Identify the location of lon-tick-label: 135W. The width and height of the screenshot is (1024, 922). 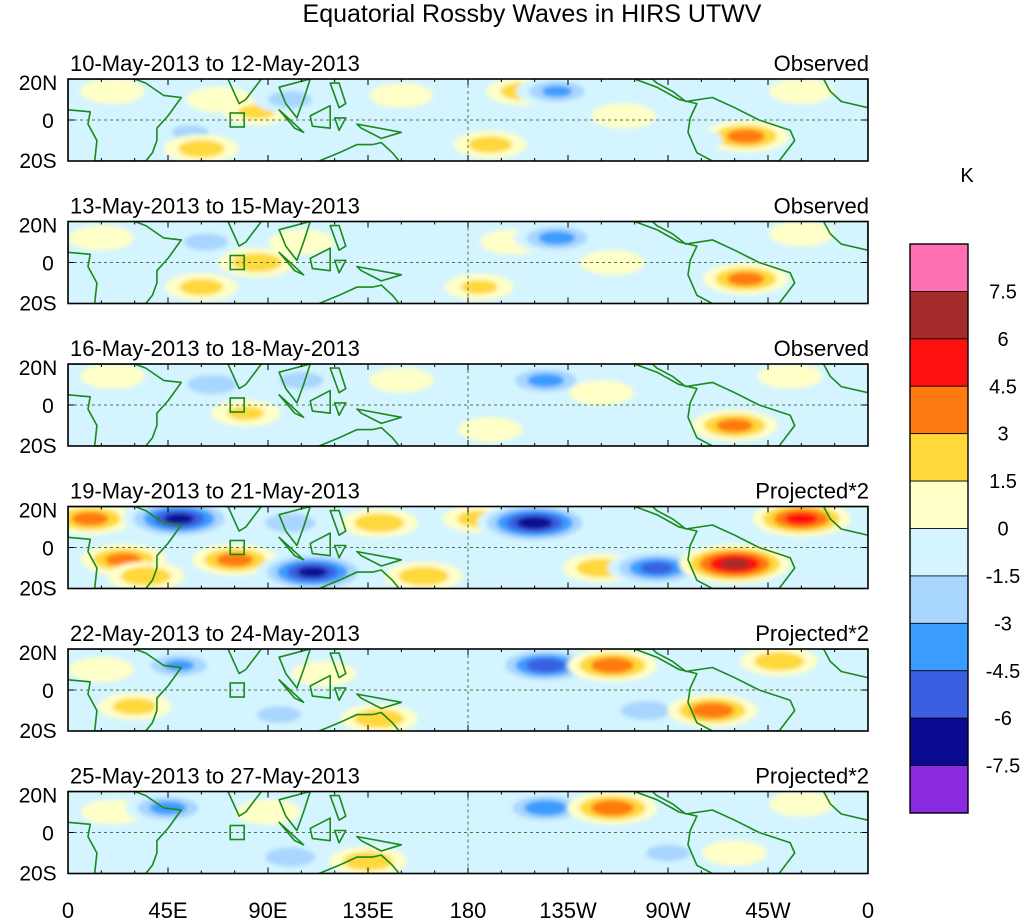
(568, 910).